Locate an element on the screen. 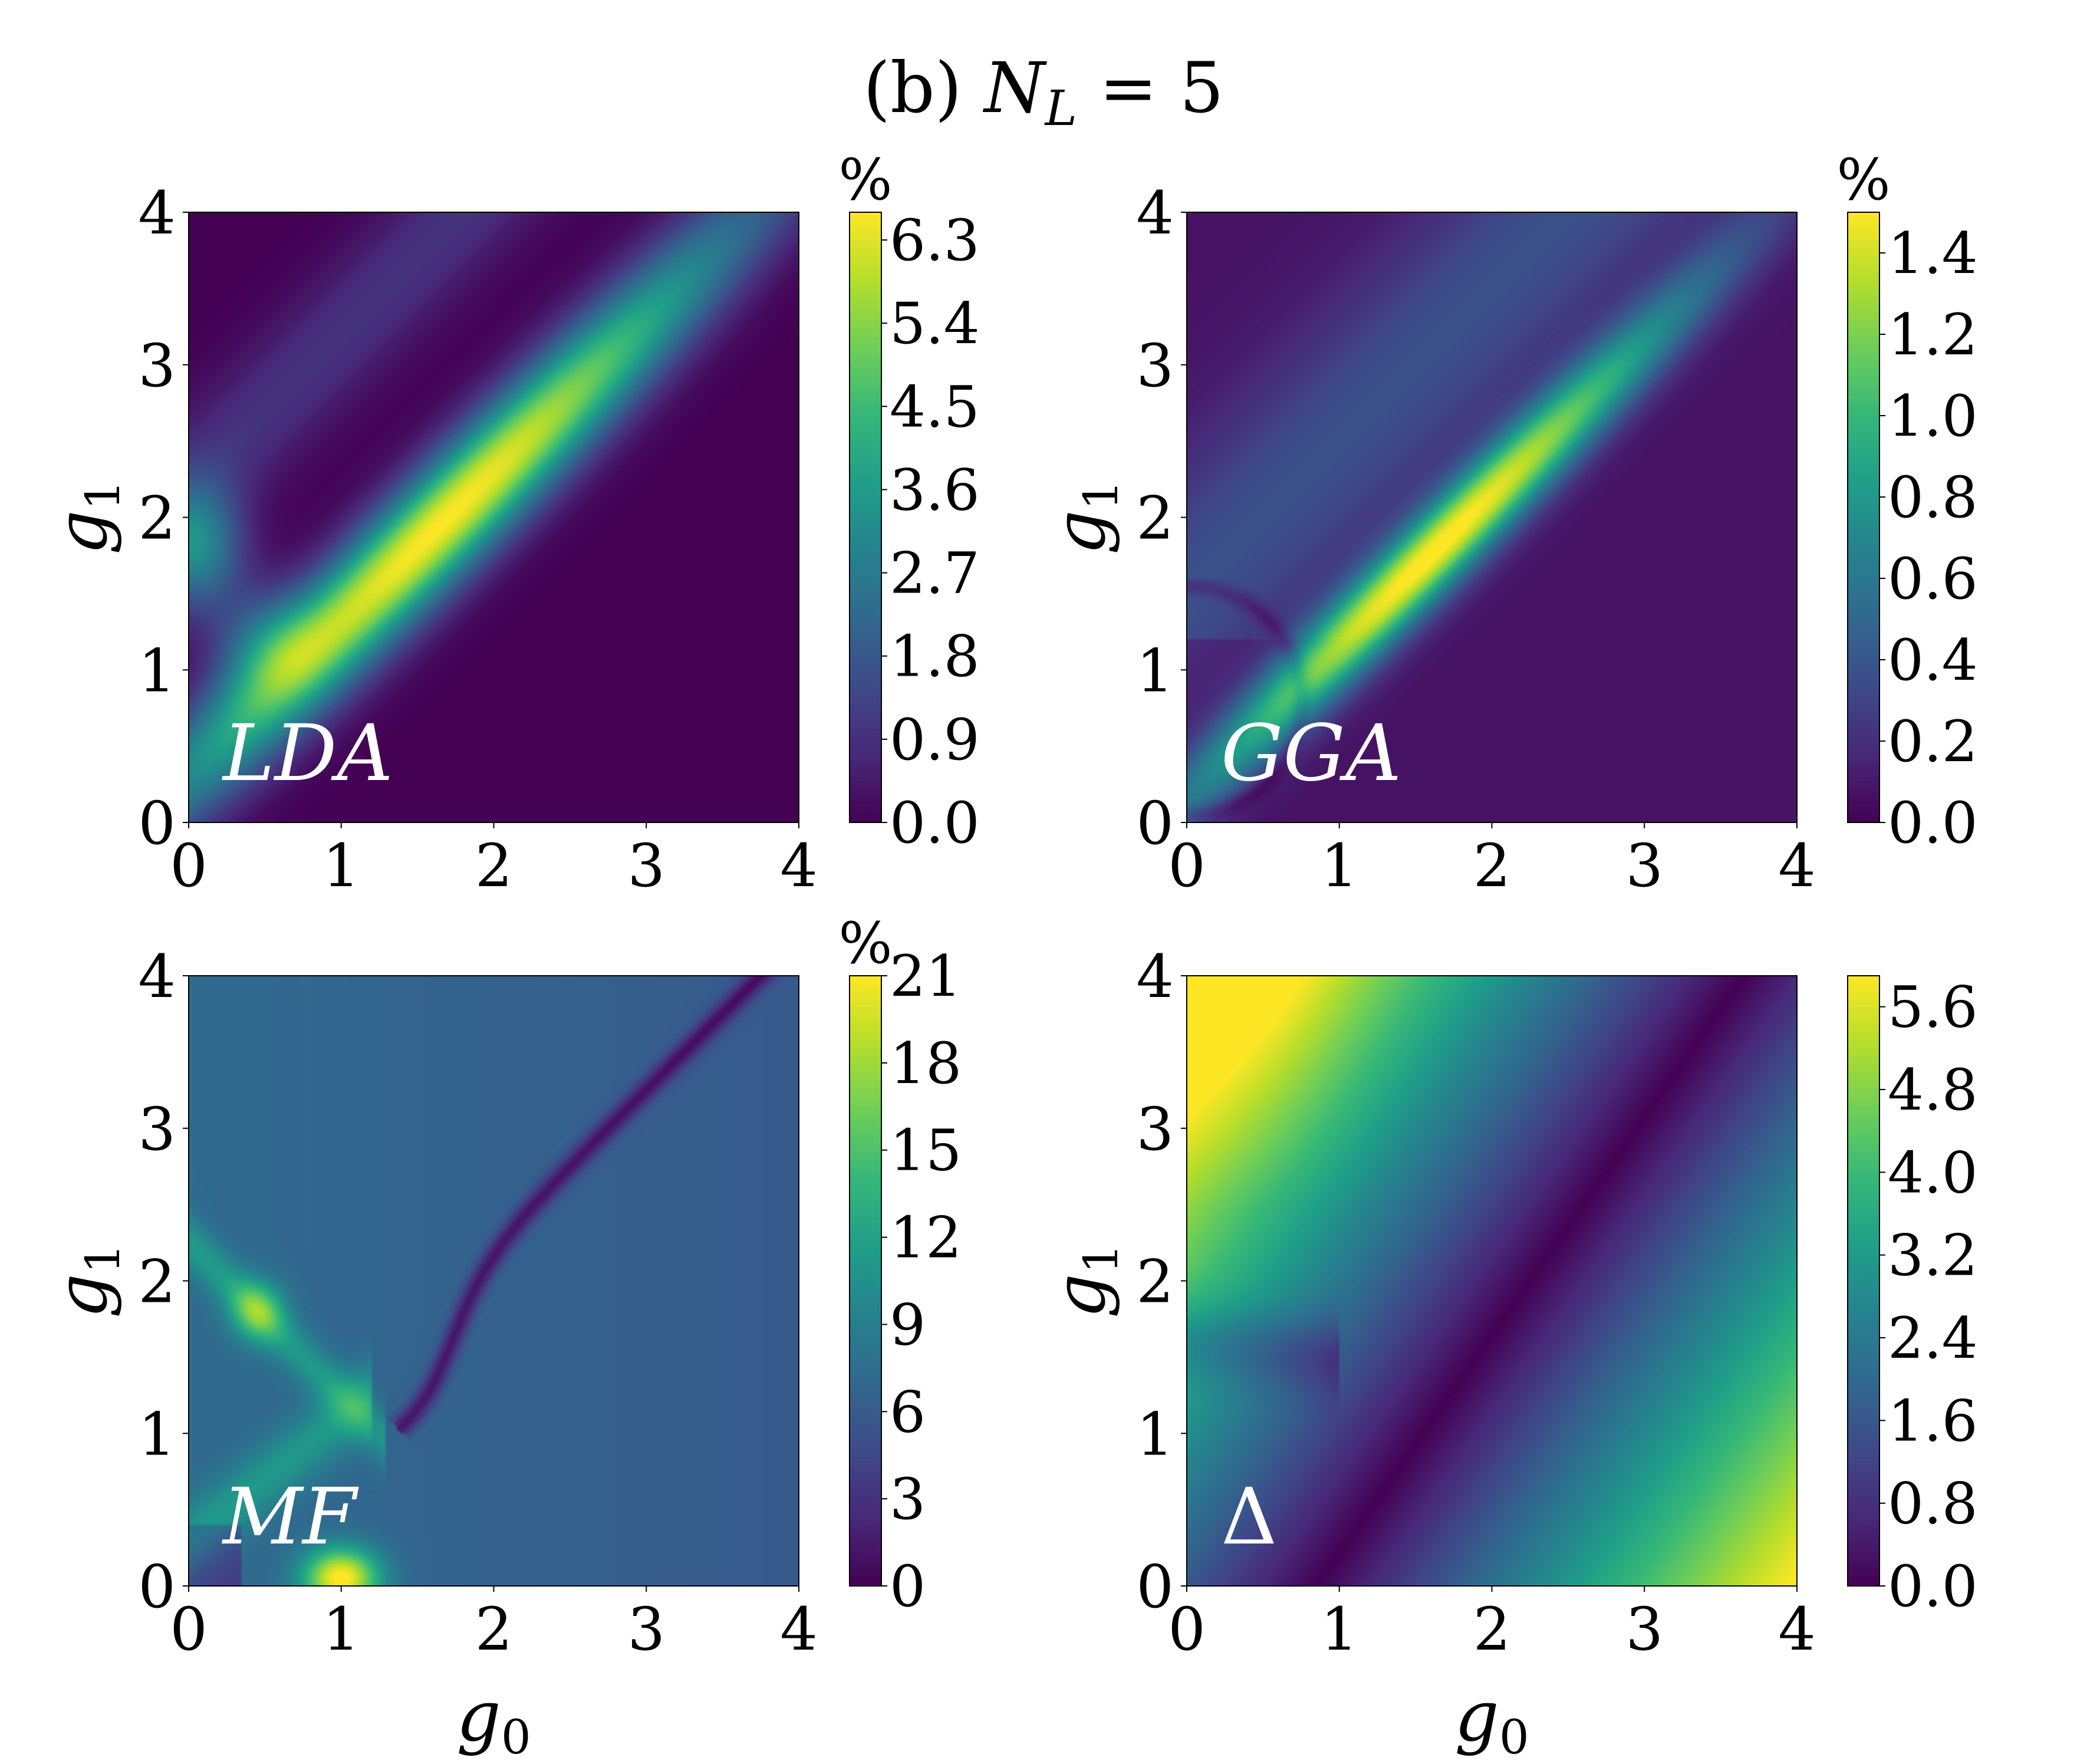  colorbar-tick-label: 0.4 is located at coordinates (1933, 660).